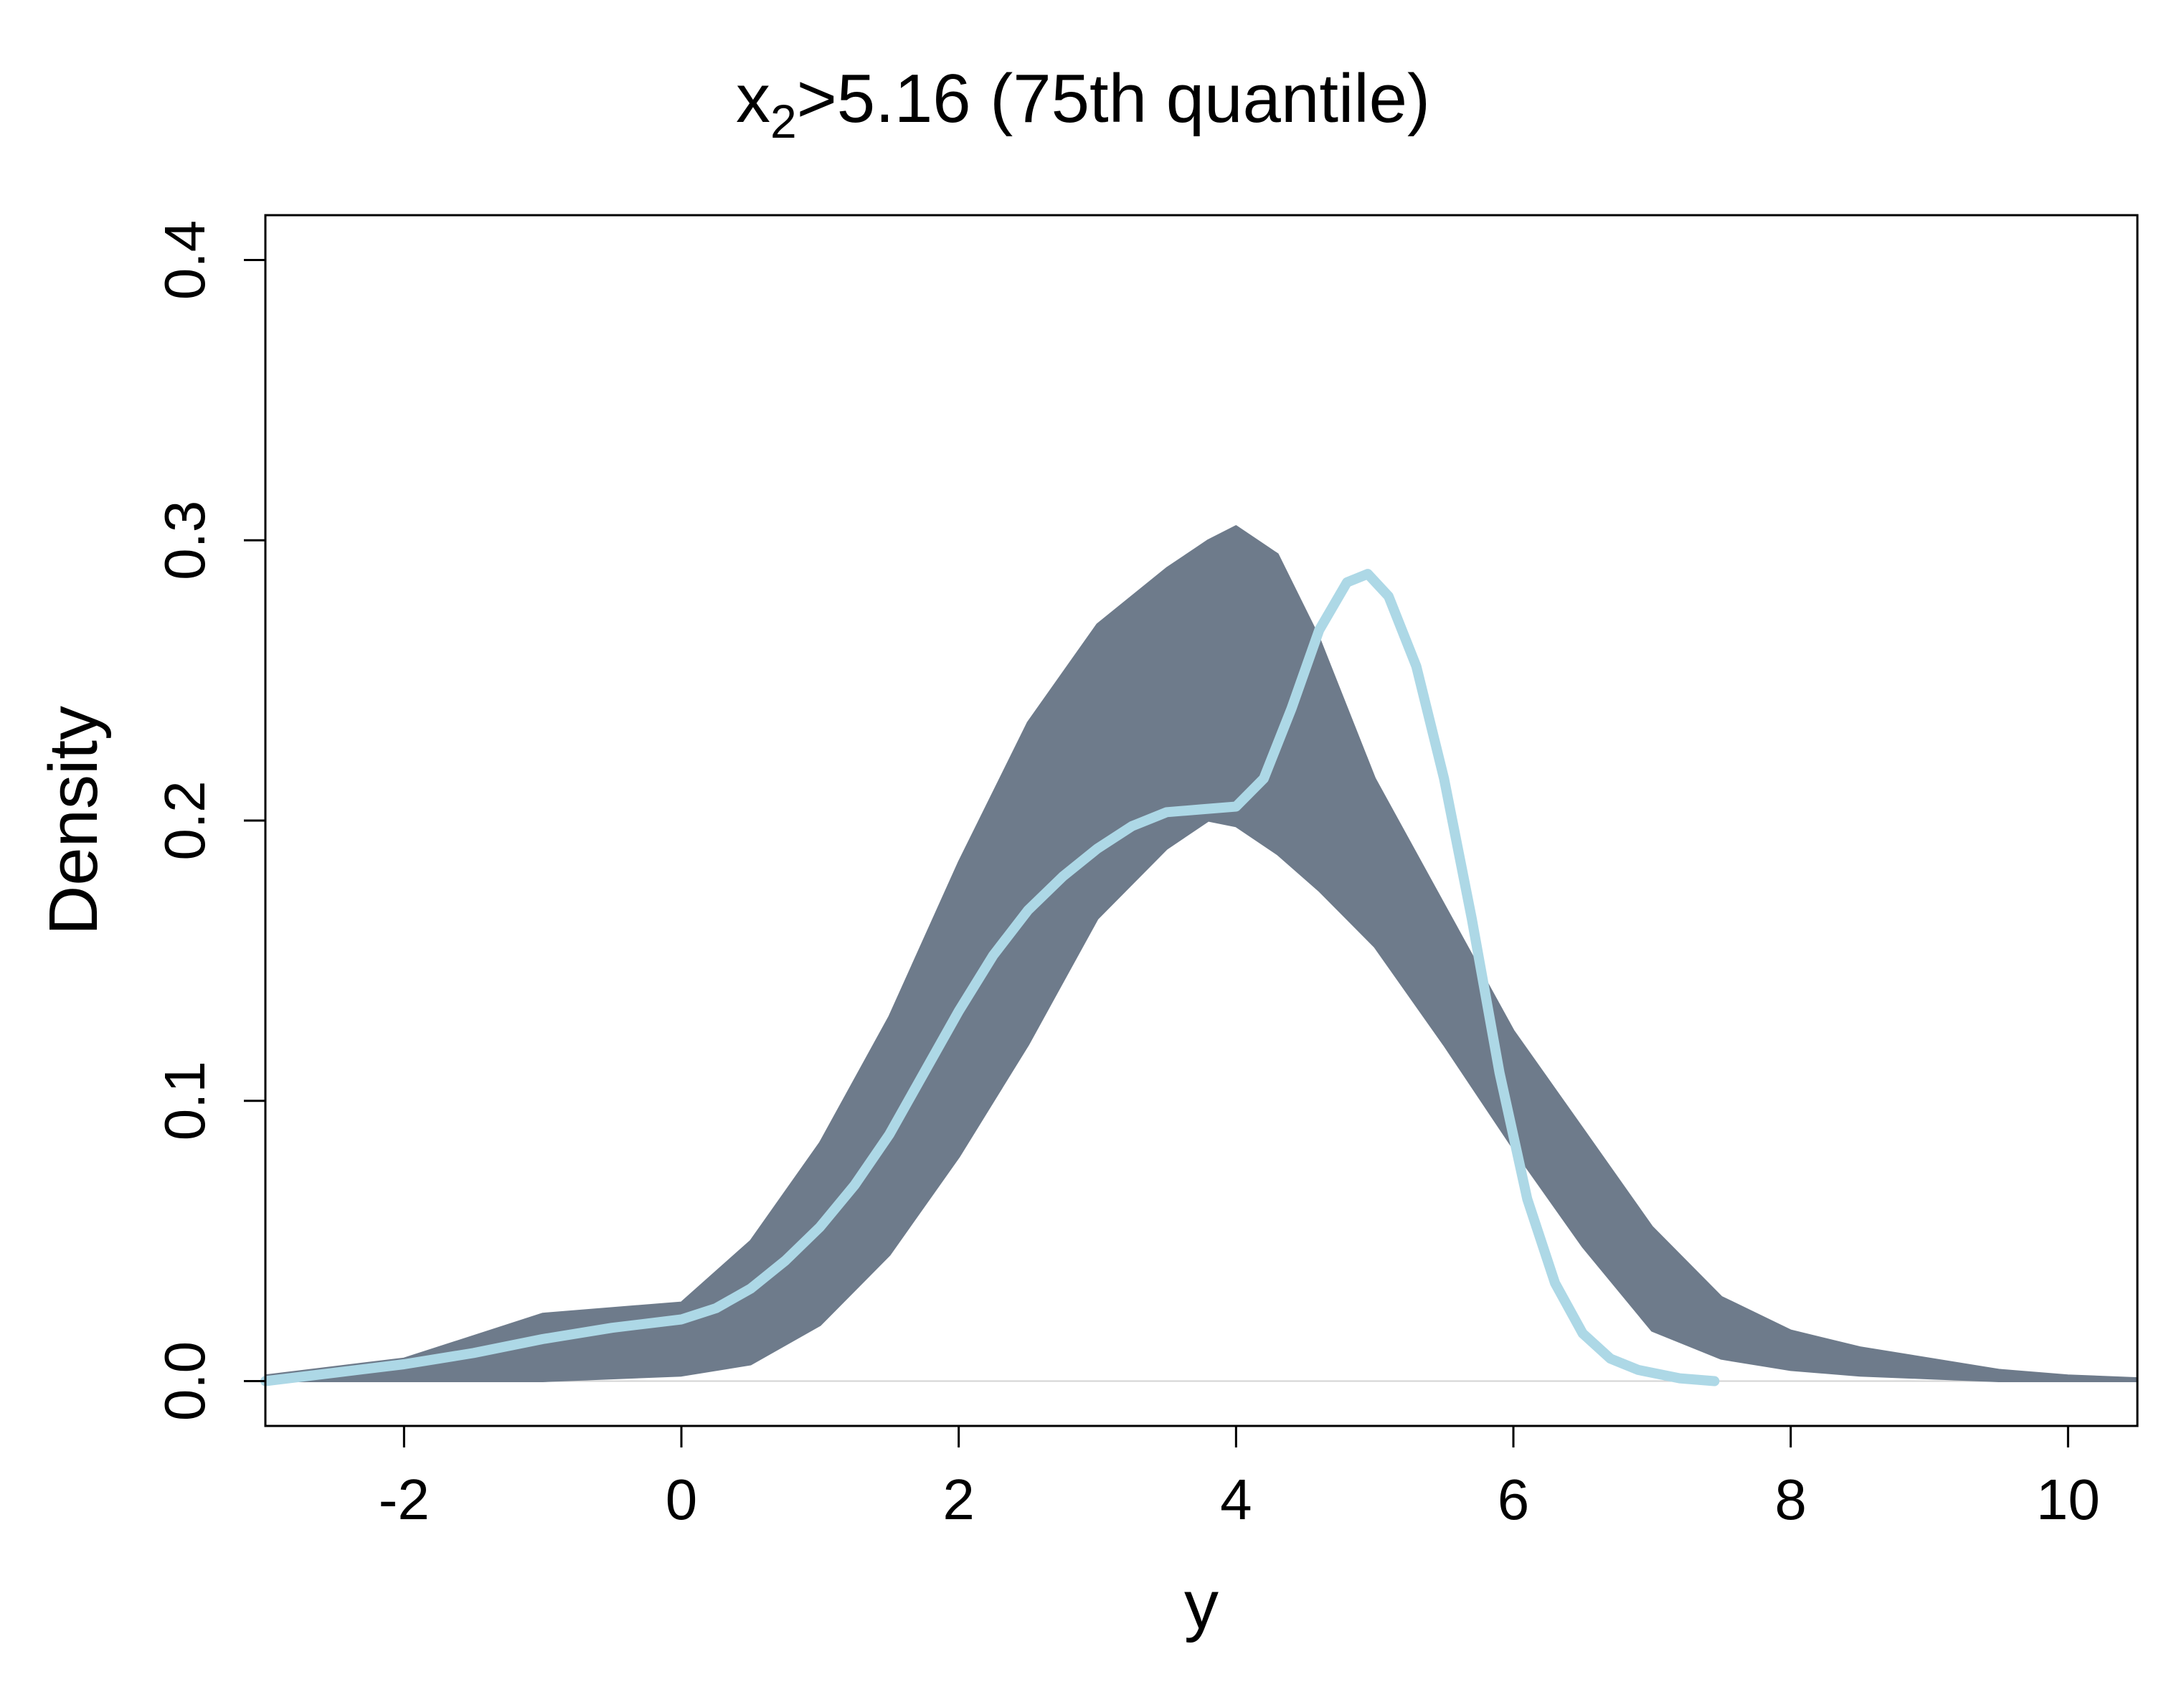  Describe the element at coordinates (783, 121) in the screenshot. I see `title-subscript: 2` at that location.